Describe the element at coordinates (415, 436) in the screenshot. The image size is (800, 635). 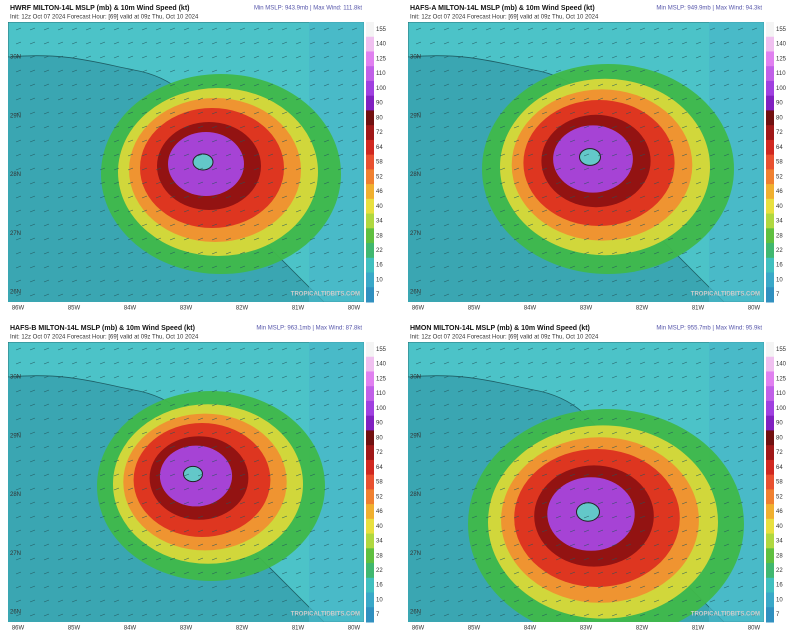
I see `lat-label: 29N` at that location.